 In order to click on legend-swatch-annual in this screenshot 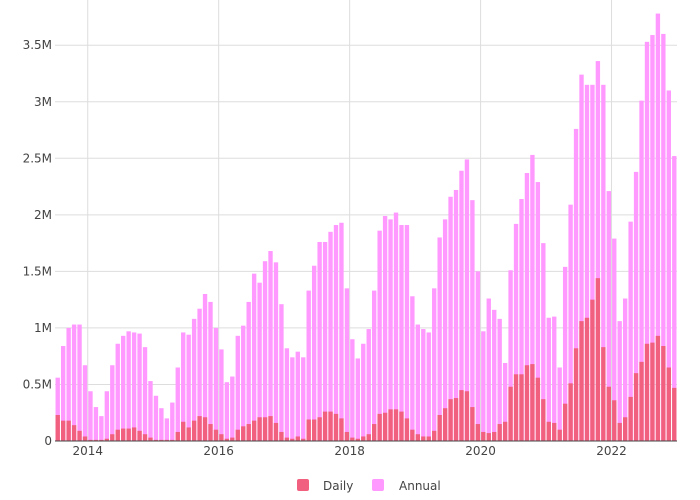, I will do `click(378, 485)`.